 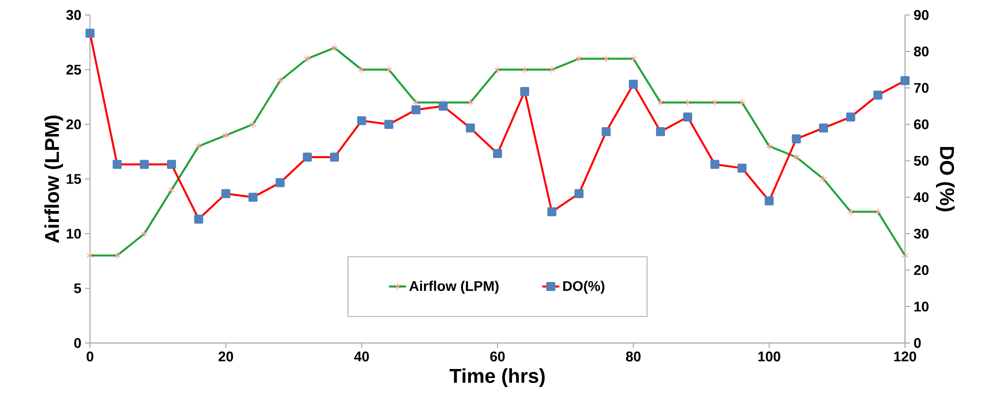 I want to click on y2-tick-label: 20, so click(x=921, y=270).